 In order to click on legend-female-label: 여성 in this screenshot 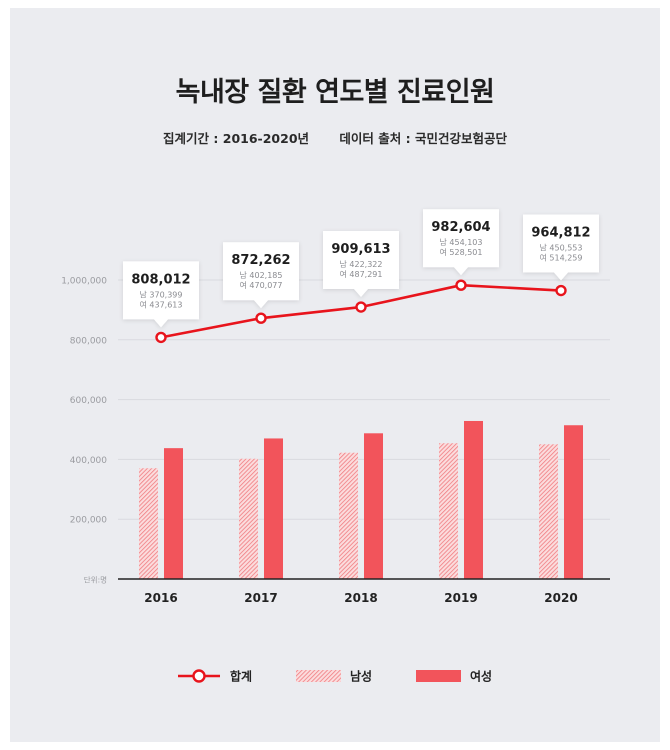, I will do `click(481, 676)`.